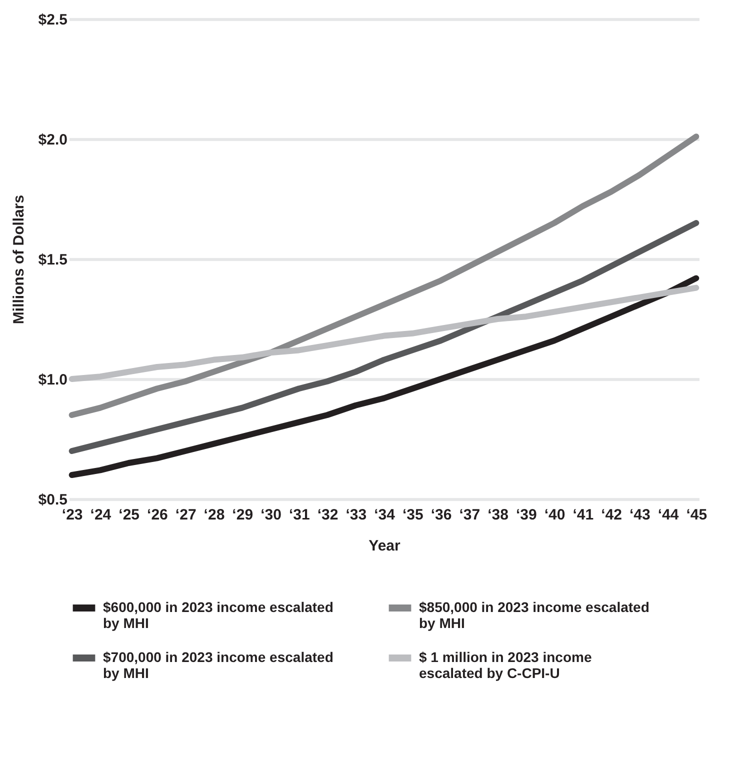  I want to click on x-tick-label: ‘28, so click(214, 515).